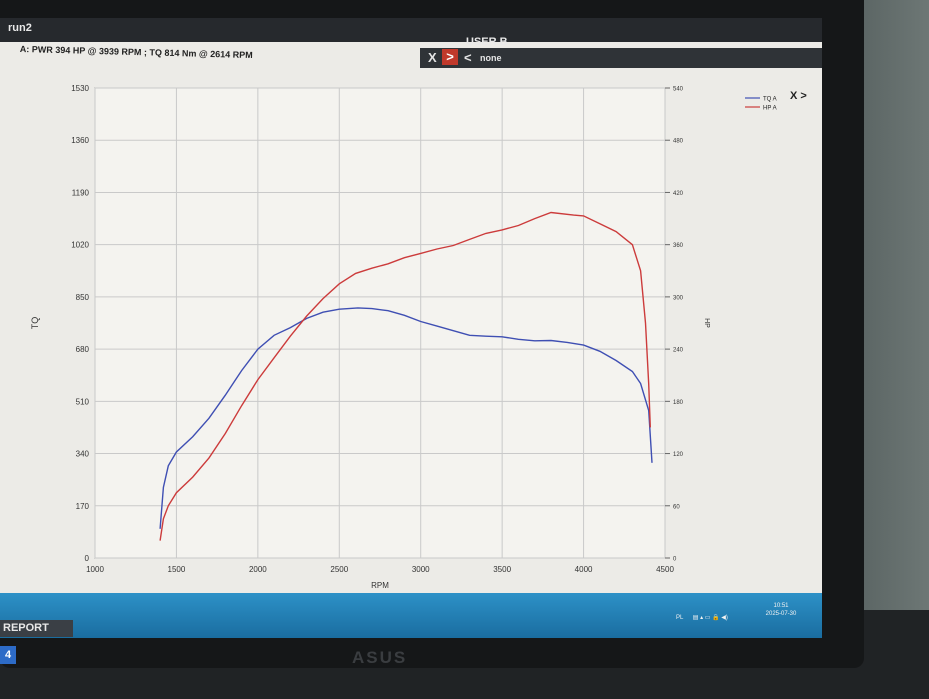 Image resolution: width=929 pixels, height=699 pixels. I want to click on monitor-logo: ASUS, so click(380, 657).